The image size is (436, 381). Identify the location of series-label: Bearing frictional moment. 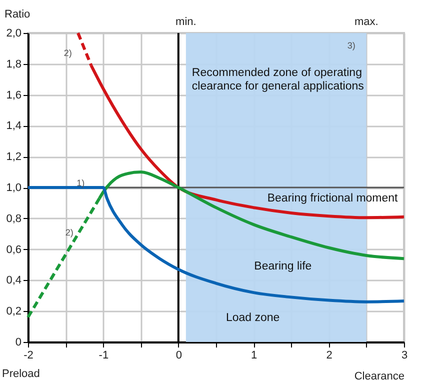
(333, 198).